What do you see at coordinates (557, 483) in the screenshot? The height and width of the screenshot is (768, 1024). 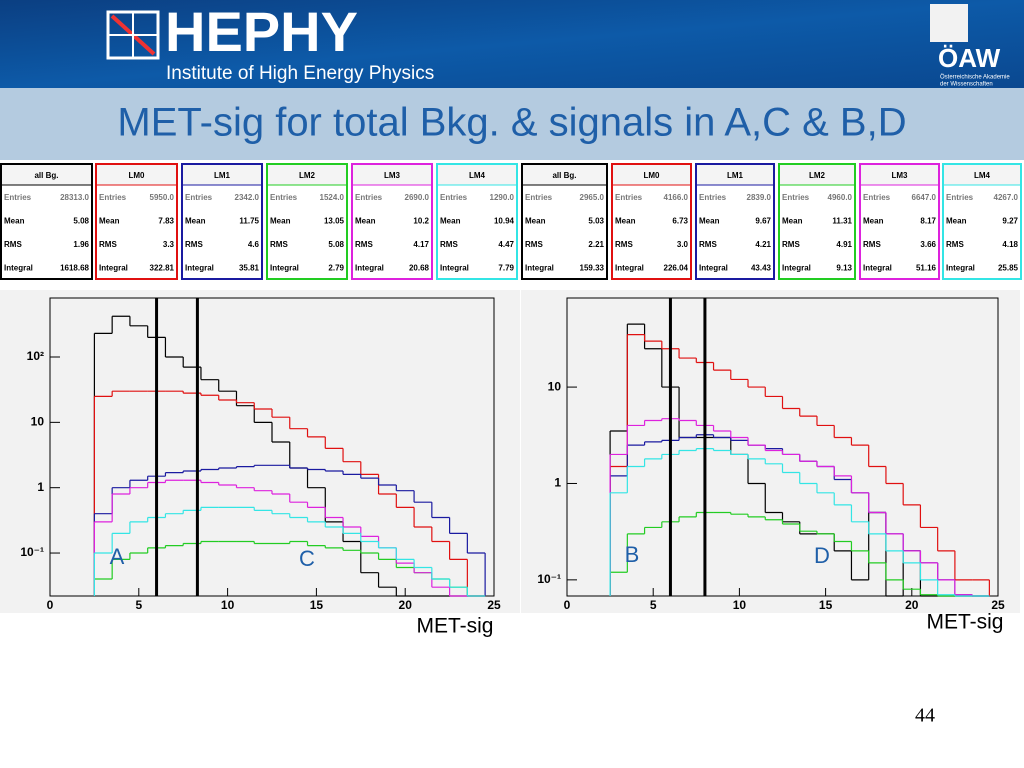 I see `y-tick-label: 1` at bounding box center [557, 483].